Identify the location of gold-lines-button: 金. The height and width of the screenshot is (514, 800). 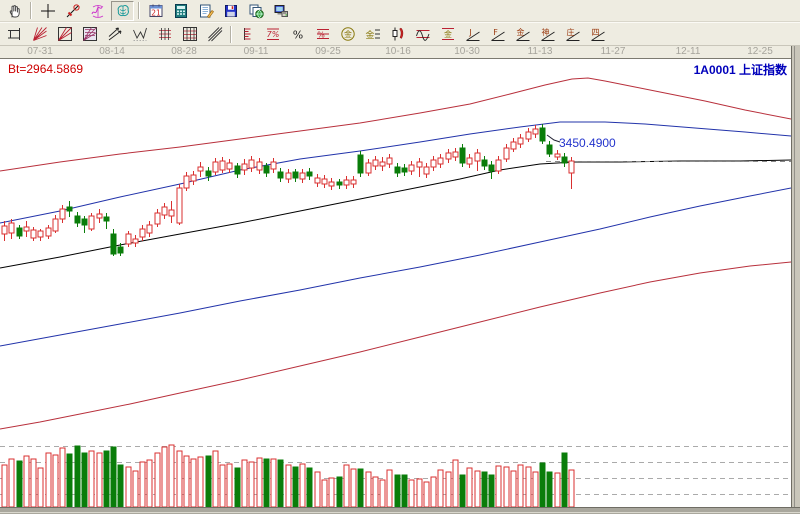
(372, 34).